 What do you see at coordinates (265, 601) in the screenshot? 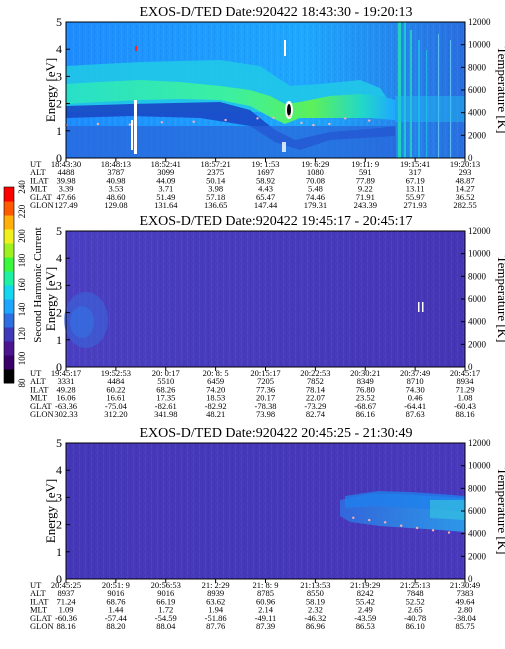
I see `panel-3-table-cell: 60.96` at bounding box center [265, 601].